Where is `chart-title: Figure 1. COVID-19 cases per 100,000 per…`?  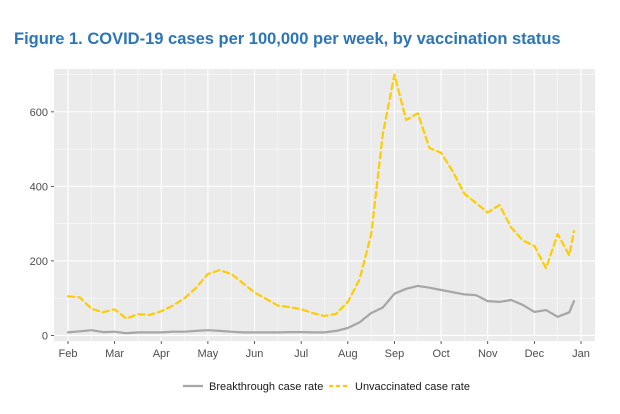 chart-title: Figure 1. COVID-19 cases per 100,000 per… is located at coordinates (287, 39).